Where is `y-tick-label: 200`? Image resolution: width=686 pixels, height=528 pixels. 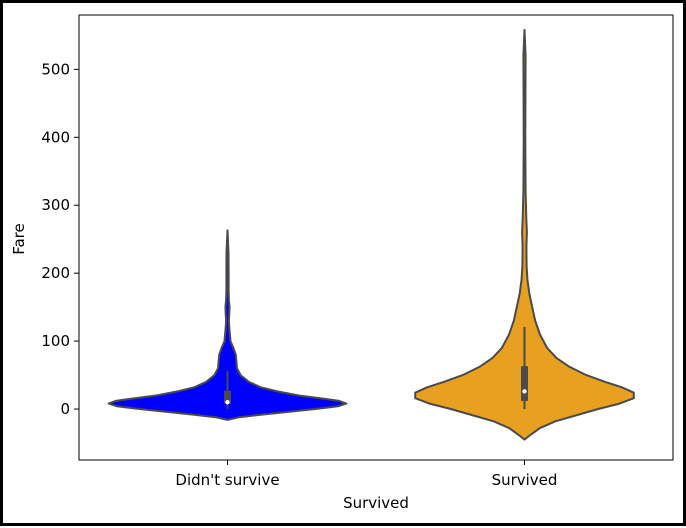 y-tick-label: 200 is located at coordinates (55, 273).